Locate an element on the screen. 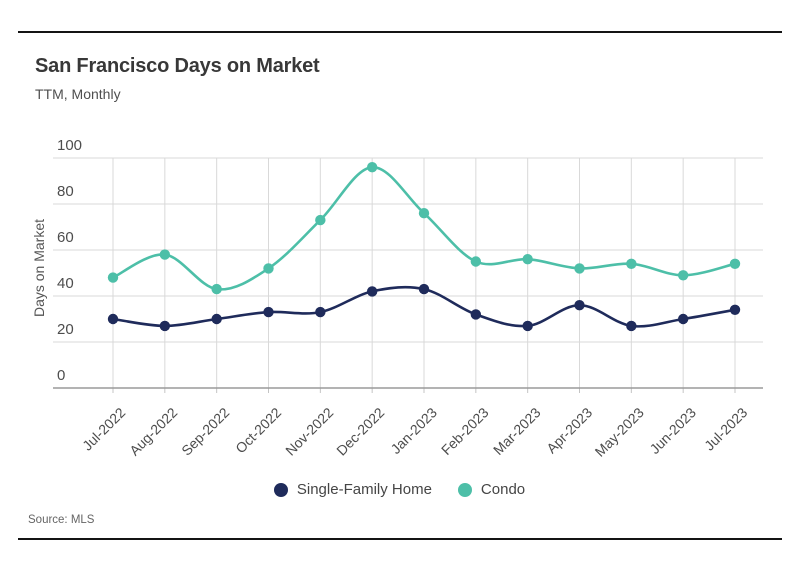  legend-item-single-family: Single-Family Home is located at coordinates (352, 489).